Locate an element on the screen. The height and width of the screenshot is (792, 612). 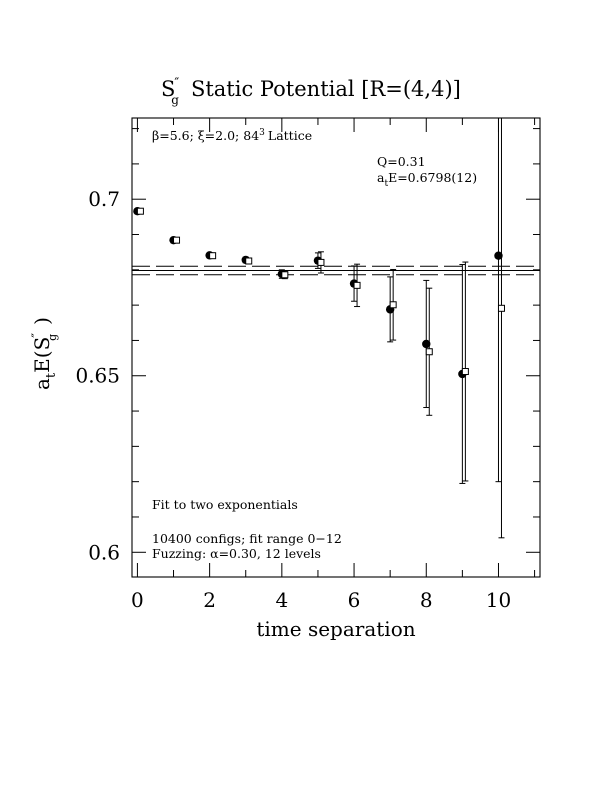
x-tick-label: 4 is located at coordinates (281, 600).